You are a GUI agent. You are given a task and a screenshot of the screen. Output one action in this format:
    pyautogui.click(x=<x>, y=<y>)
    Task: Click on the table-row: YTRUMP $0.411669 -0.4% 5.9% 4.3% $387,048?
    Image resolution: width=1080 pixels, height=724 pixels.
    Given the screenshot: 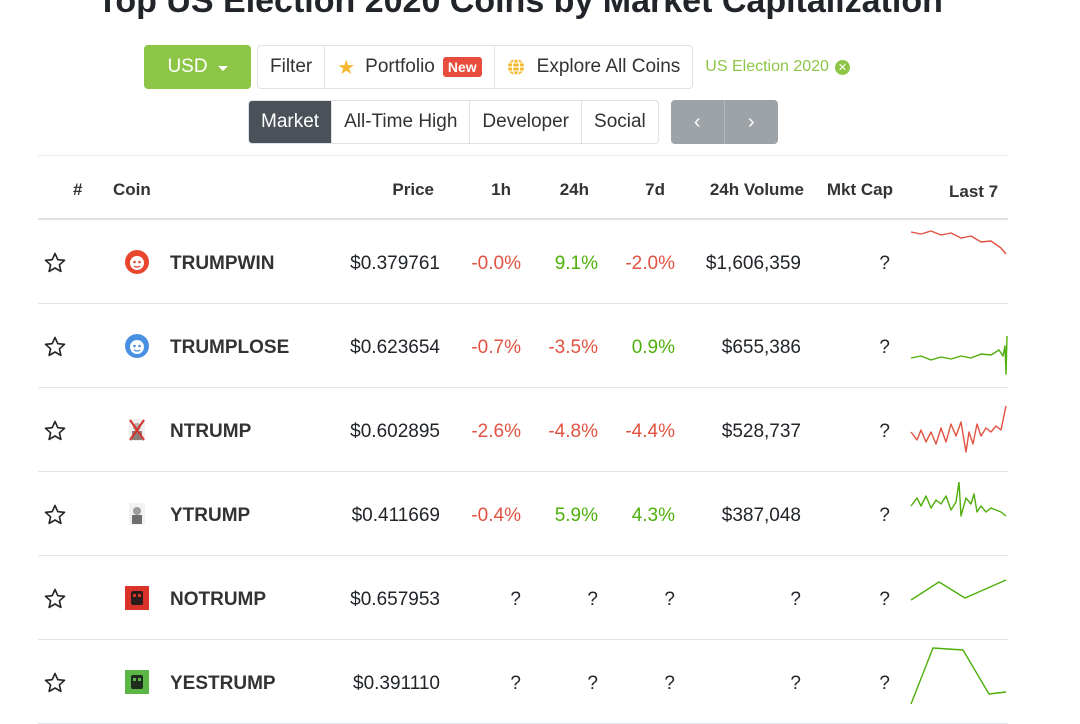 What is the action you would take?
    pyautogui.click(x=523, y=514)
    